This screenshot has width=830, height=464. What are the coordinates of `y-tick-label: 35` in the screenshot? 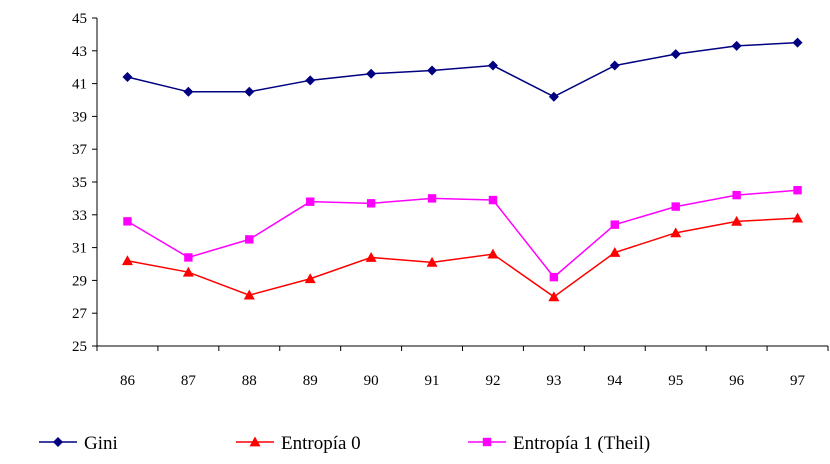 It's located at (79, 183).